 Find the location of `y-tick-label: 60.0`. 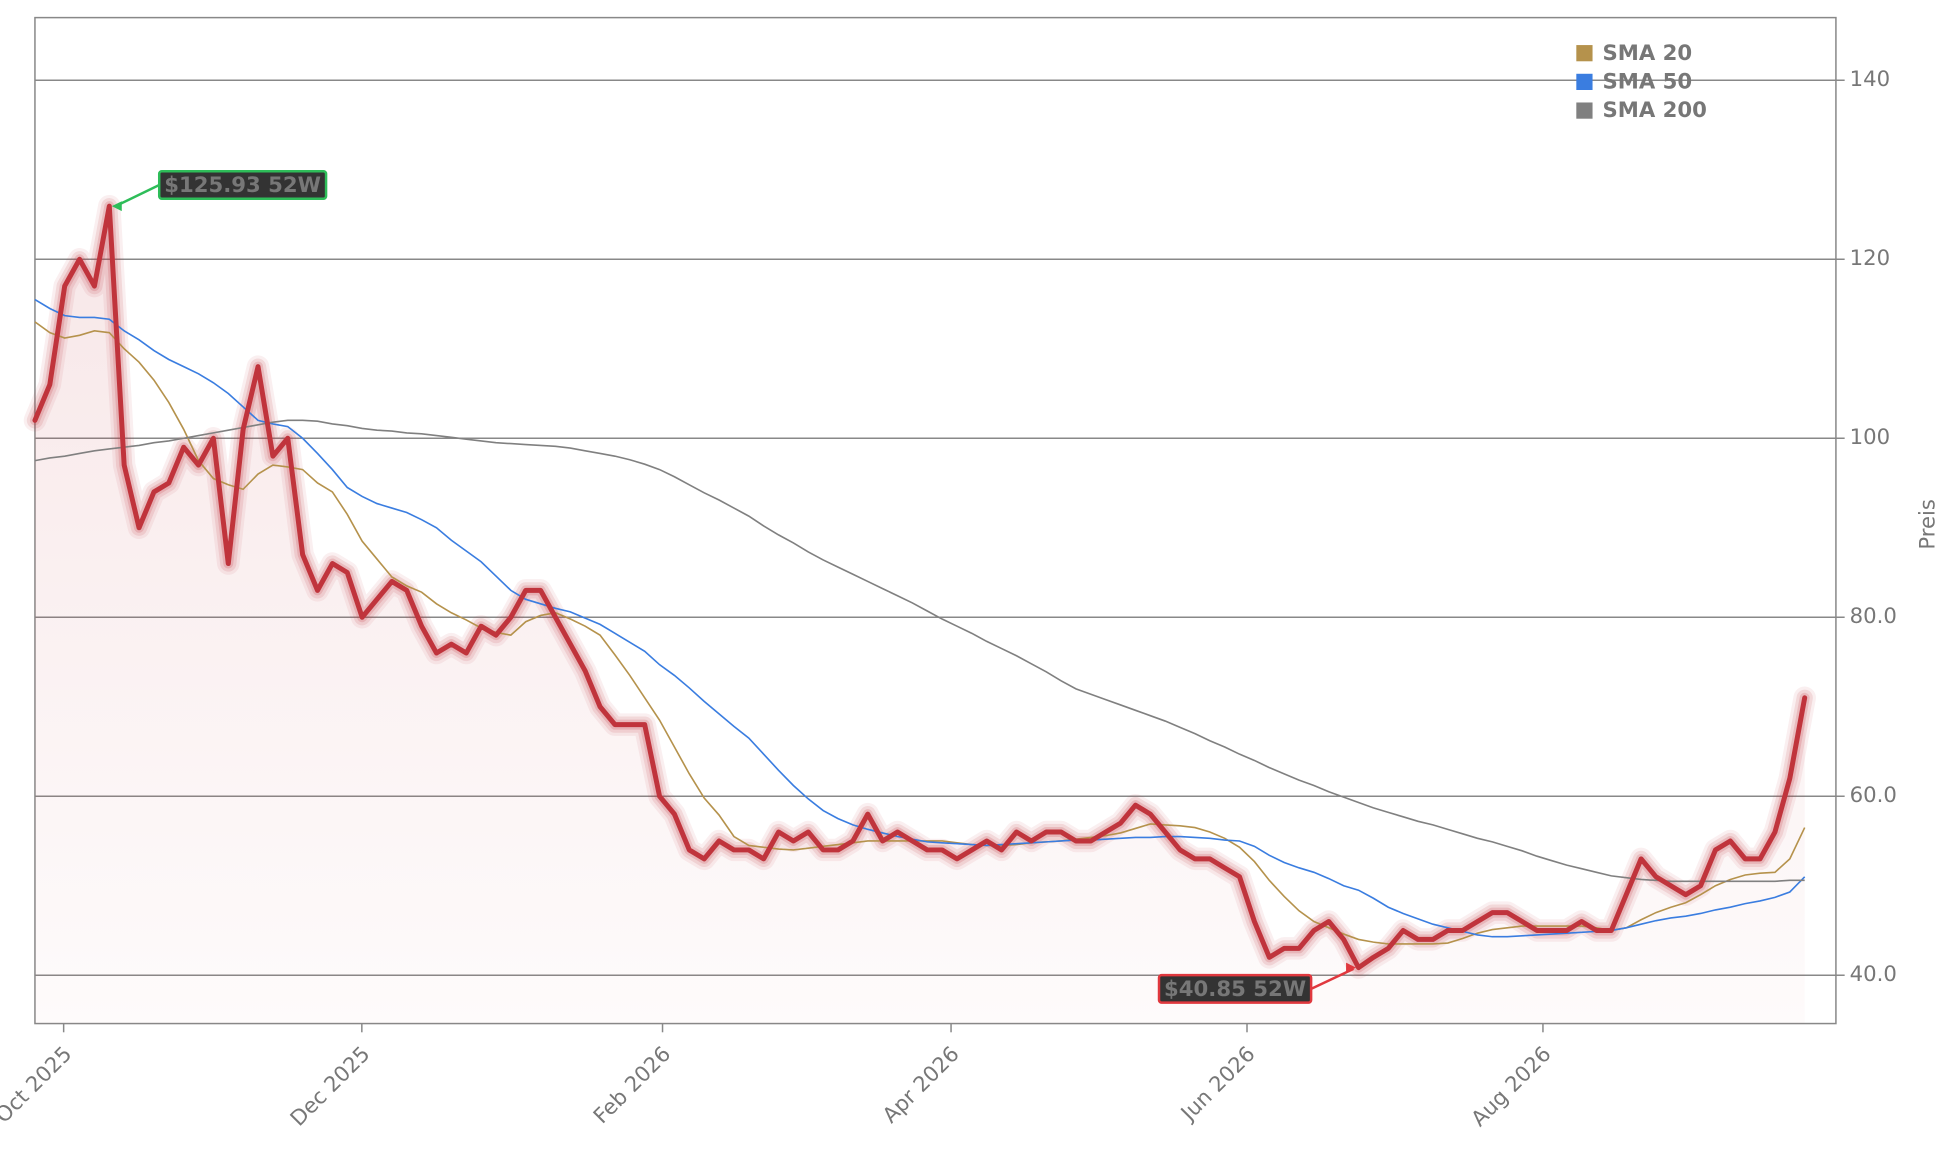

y-tick-label: 60.0 is located at coordinates (1873, 795).